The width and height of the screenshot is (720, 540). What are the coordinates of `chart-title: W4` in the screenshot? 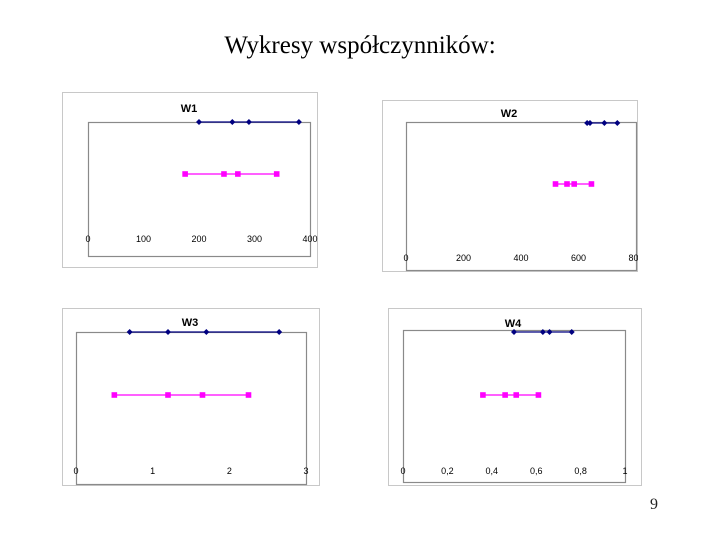 It's located at (513, 324).